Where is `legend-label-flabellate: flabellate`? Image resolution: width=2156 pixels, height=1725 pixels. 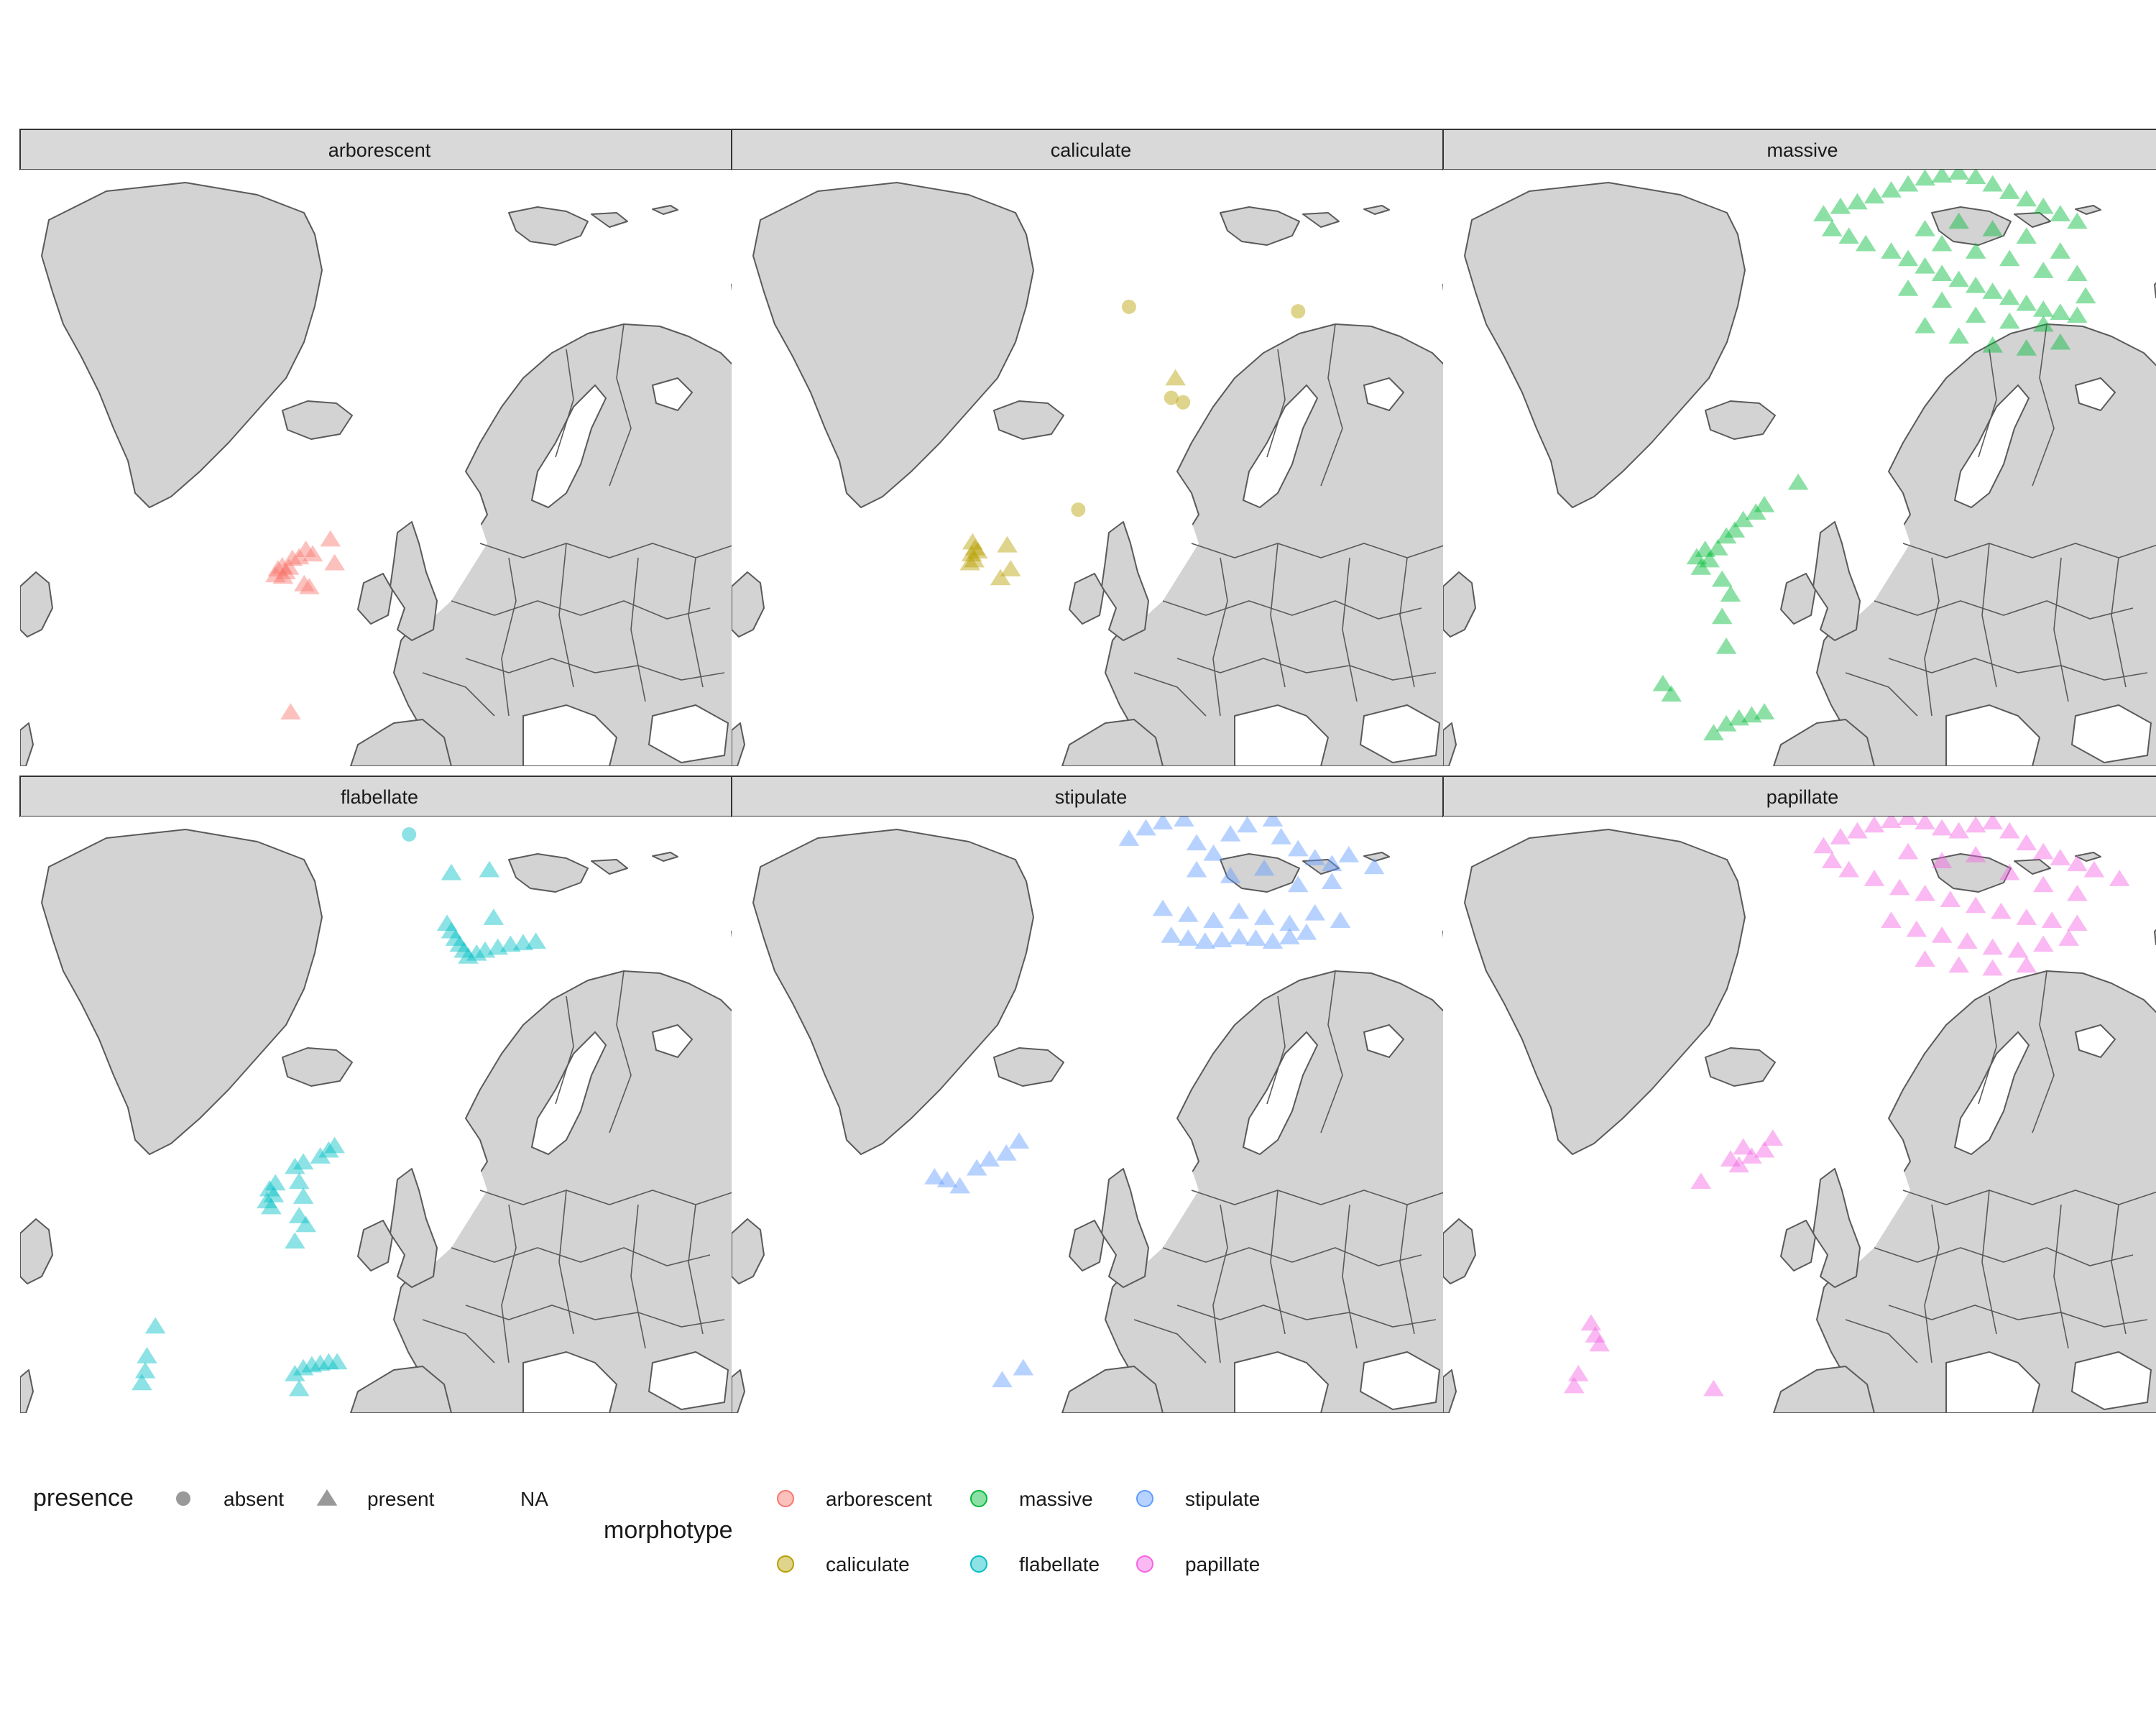 legend-label-flabellate: flabellate is located at coordinates (1059, 1564).